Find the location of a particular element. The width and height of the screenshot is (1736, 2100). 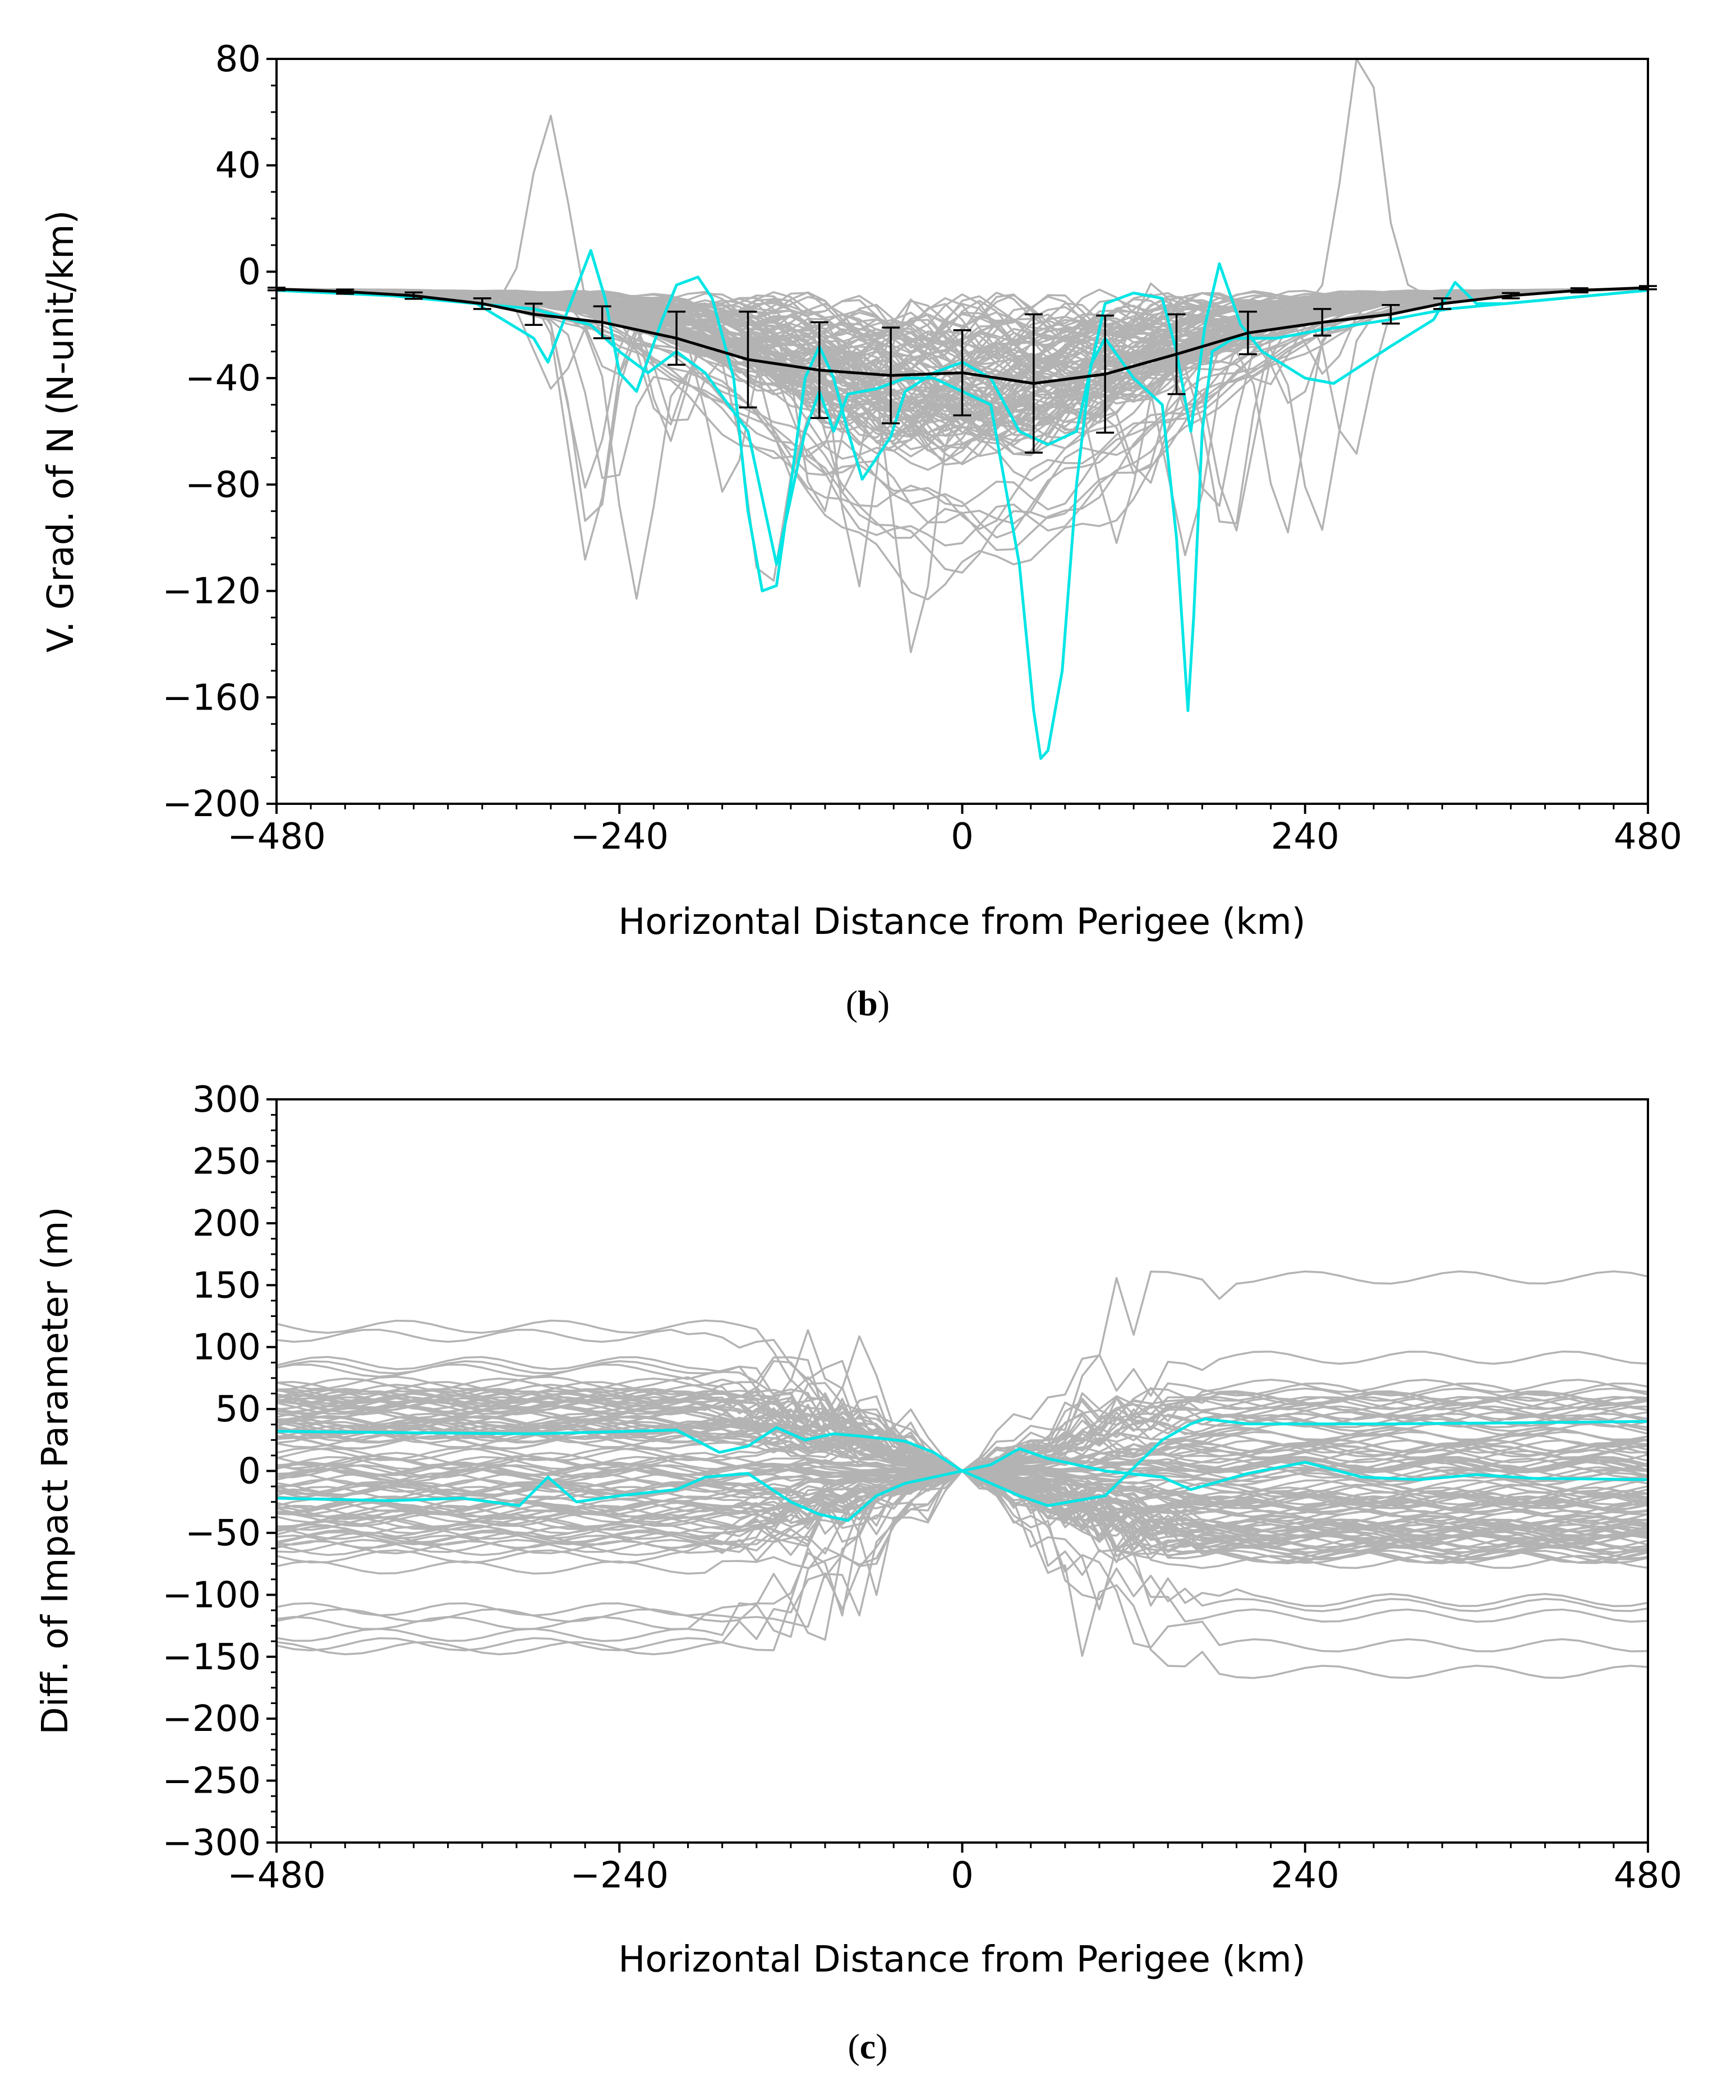

panel-b-y-ticks: 80 40 0 −40 −80 −120 −160 −200 is located at coordinates (220, 432).